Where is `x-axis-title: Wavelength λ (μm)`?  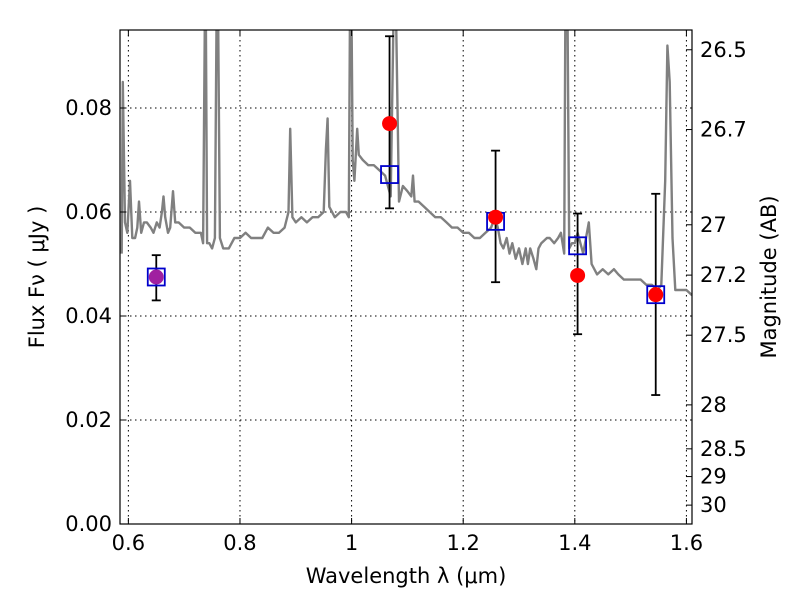
x-axis-title: Wavelength λ (μm) is located at coordinates (406, 576).